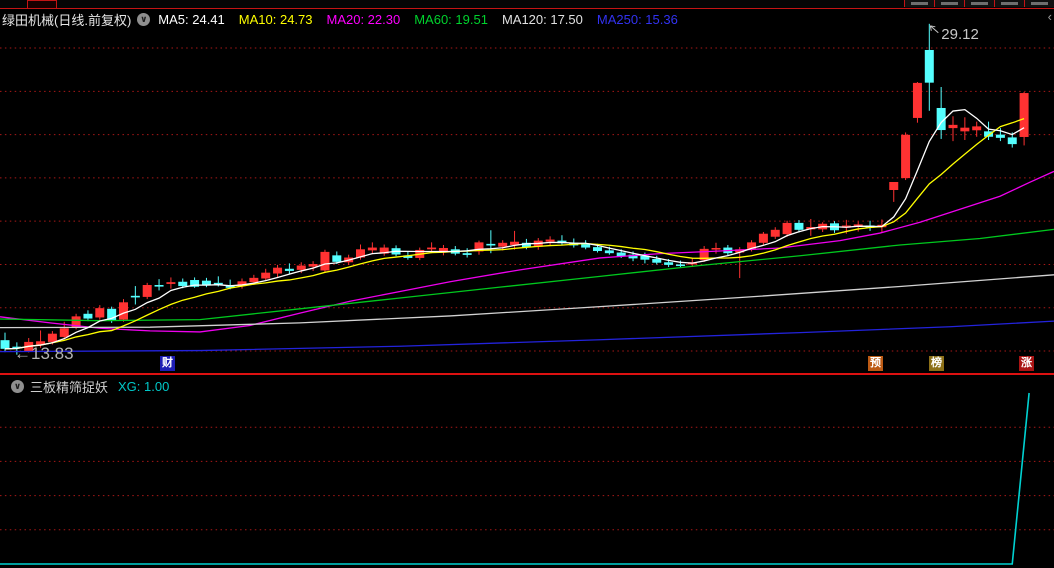  I want to click on toolbar-remnant, so click(527, 4).